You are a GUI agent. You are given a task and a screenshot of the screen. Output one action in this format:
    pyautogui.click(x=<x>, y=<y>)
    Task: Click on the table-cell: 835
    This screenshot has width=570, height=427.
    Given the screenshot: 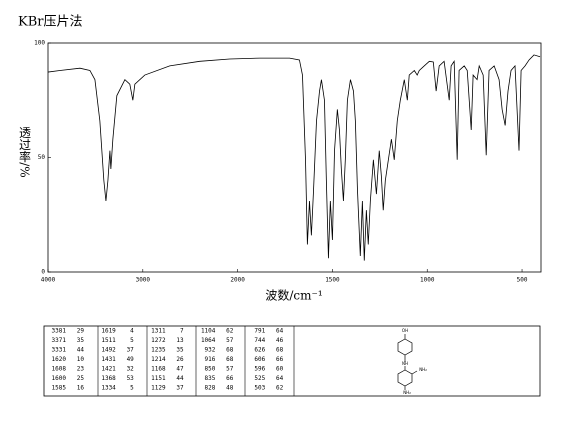 What is the action you would take?
    pyautogui.click(x=210, y=378)
    